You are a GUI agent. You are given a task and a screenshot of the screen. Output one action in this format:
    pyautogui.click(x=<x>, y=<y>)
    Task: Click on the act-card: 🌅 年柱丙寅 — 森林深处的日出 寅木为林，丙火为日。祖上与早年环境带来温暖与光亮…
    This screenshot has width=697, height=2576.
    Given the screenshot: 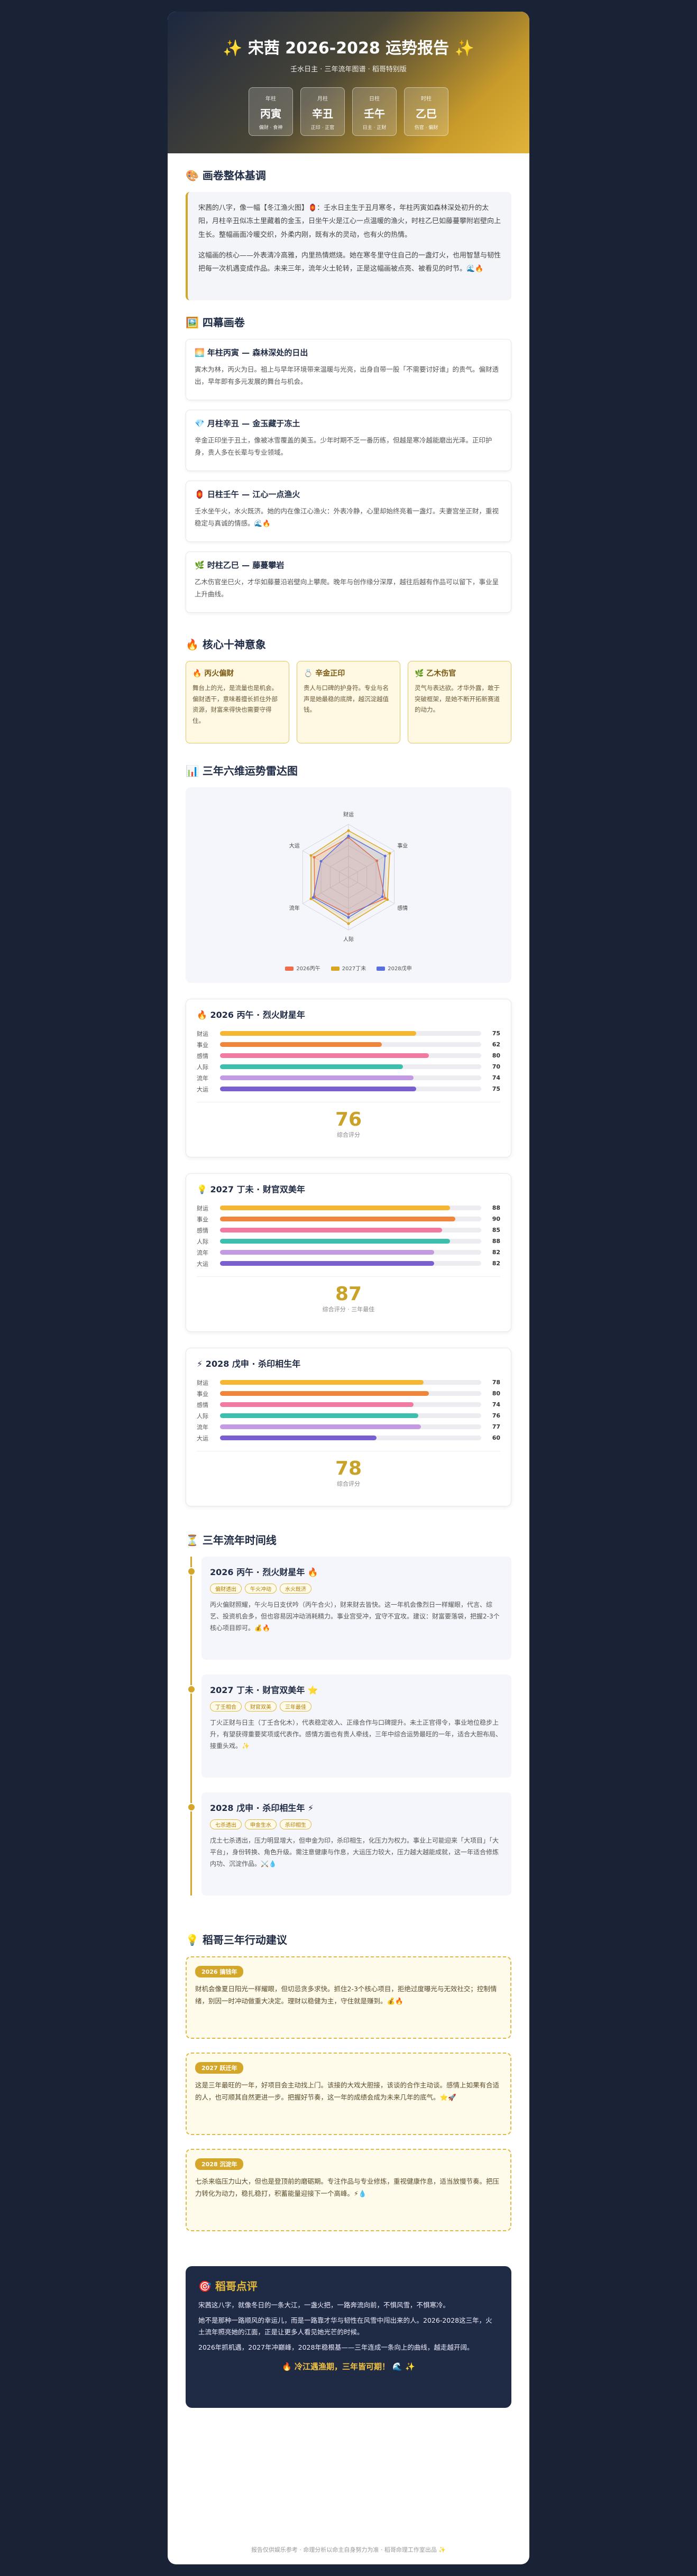 What is the action you would take?
    pyautogui.click(x=348, y=369)
    